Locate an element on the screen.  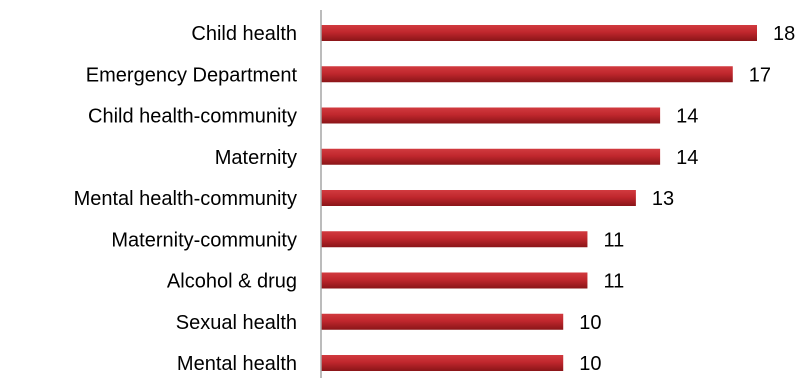
category-label: Alcohol & drug is located at coordinates (232, 282).